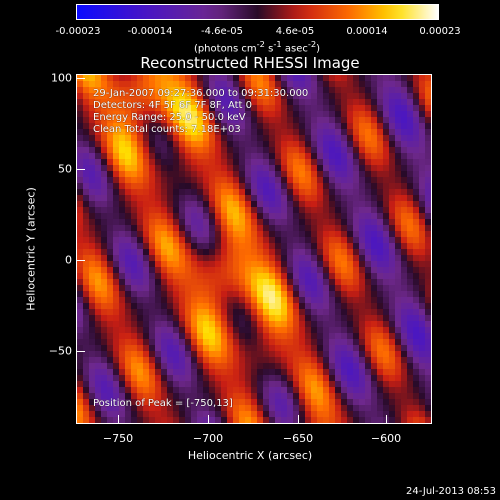  Describe the element at coordinates (60, 351) in the screenshot. I see `y-tick-label: −50` at that location.